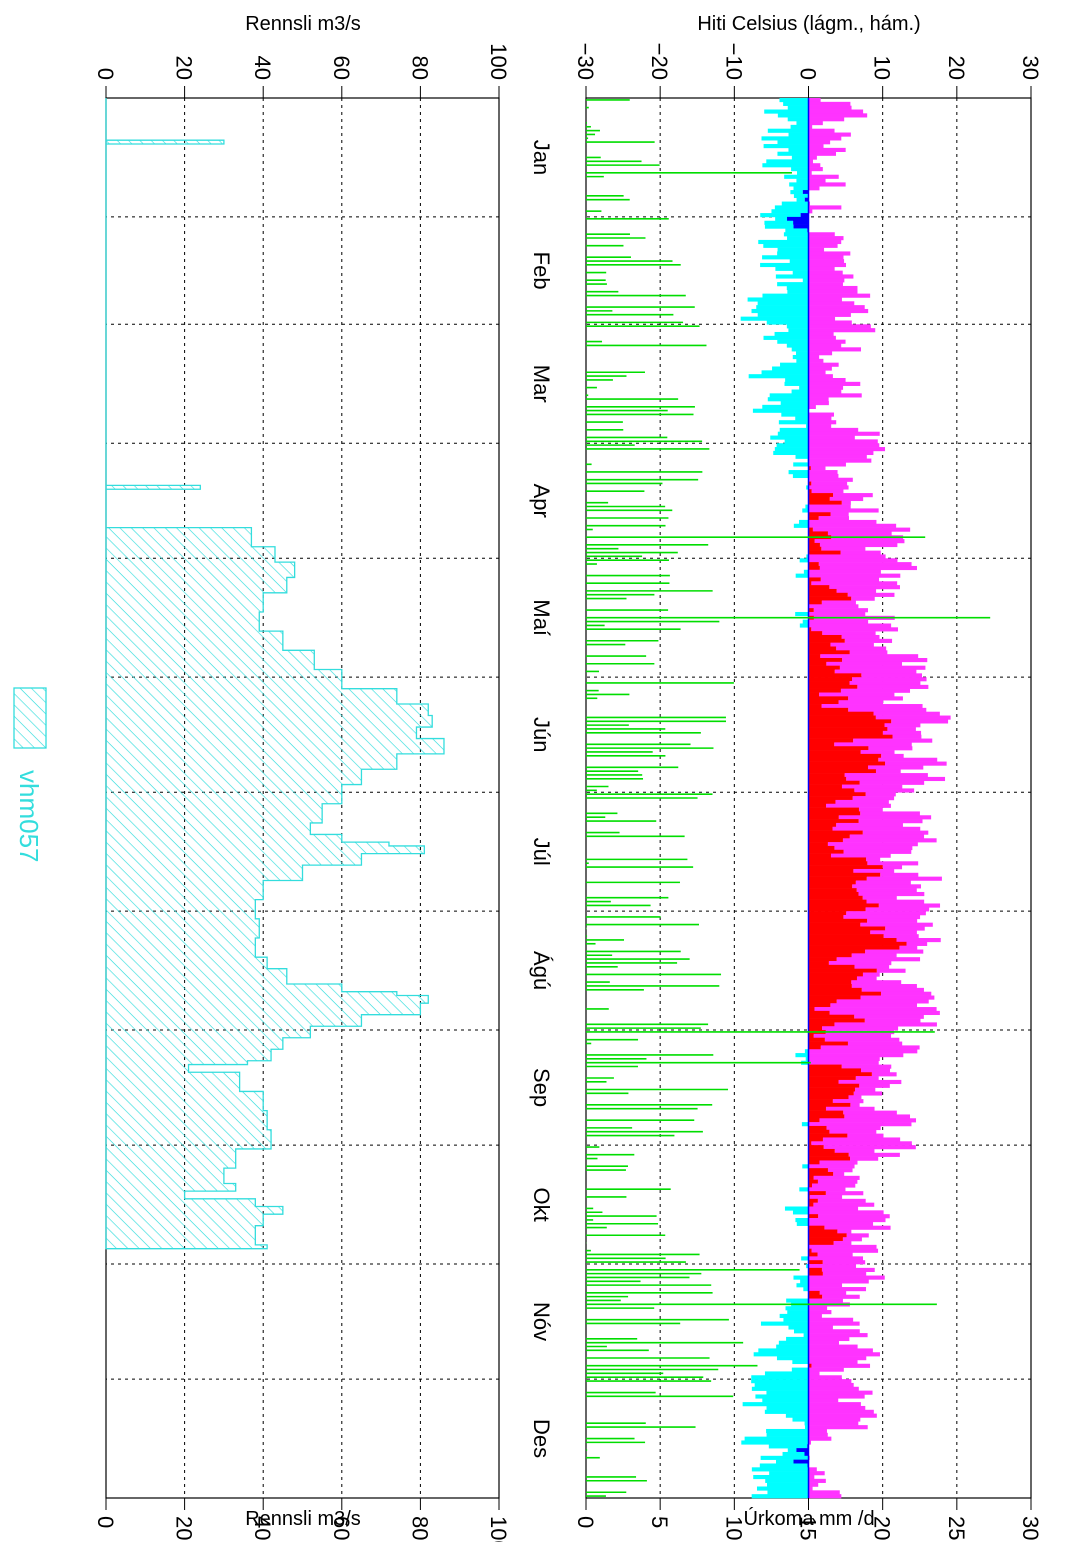  I want to click on month-label: Jún, so click(541, 734).